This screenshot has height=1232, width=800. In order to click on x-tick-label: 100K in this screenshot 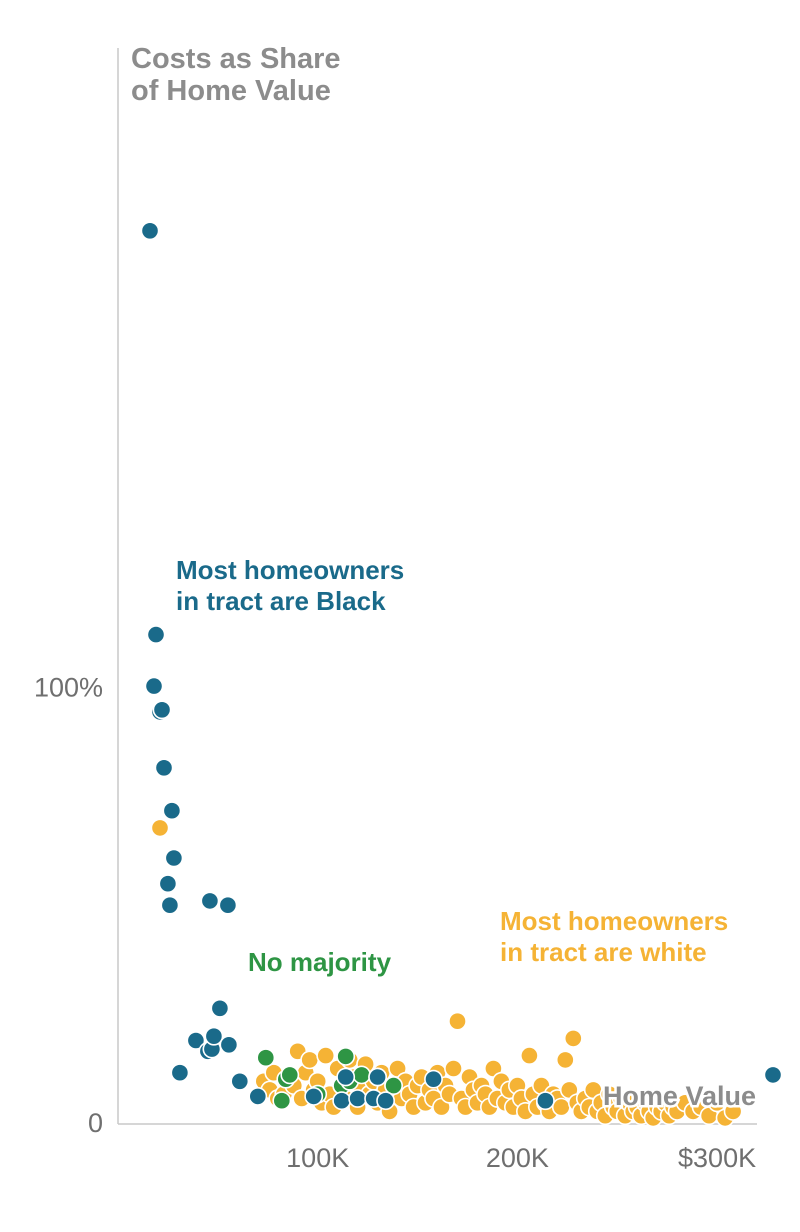, I will do `click(317, 1158)`.